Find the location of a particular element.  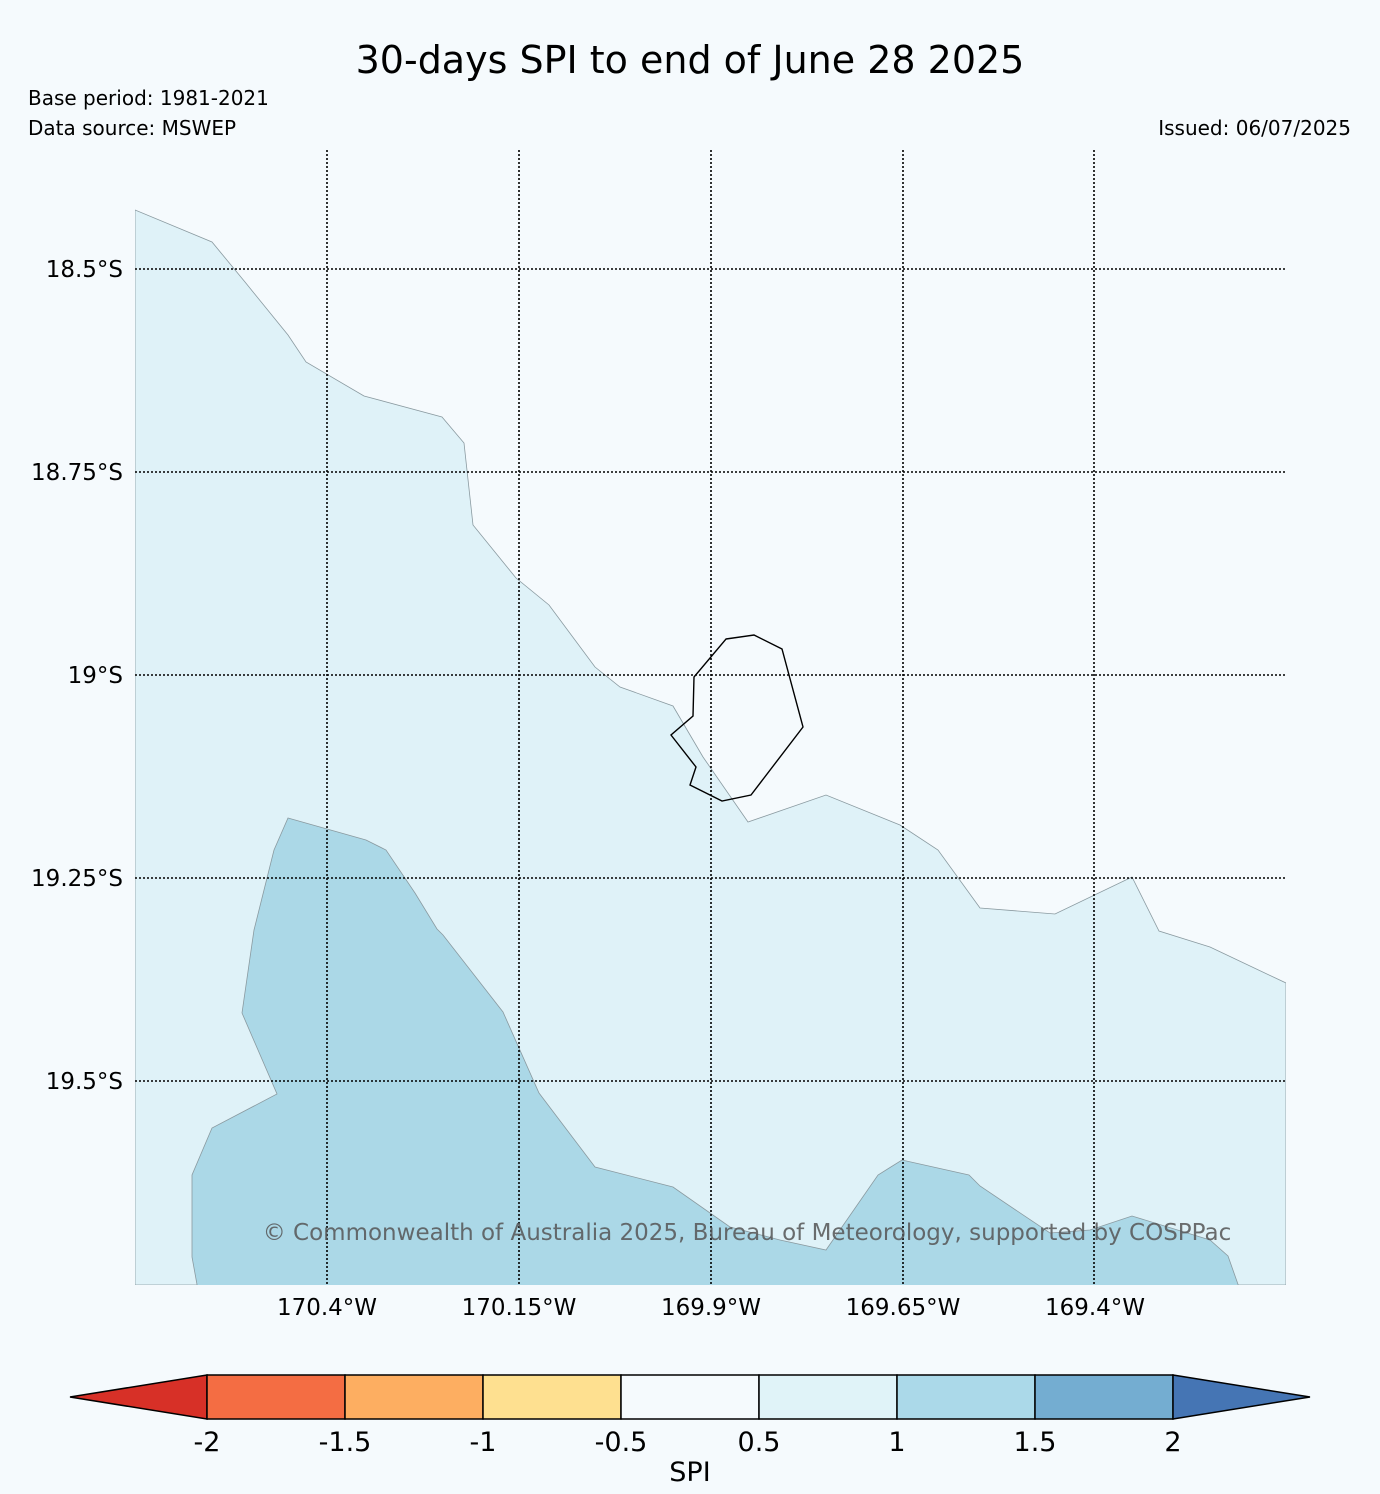

colorbar-tick-label: -1 is located at coordinates (483, 1442).